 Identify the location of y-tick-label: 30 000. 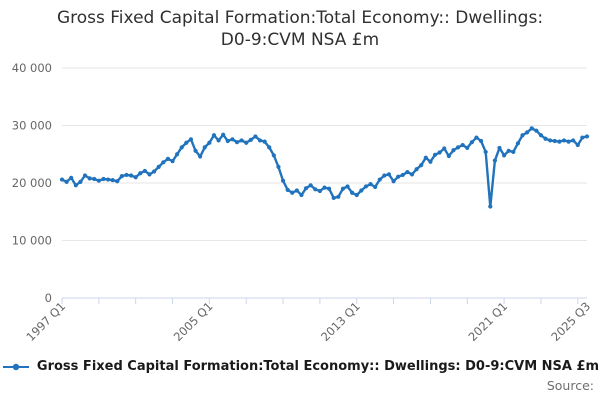
(32, 126).